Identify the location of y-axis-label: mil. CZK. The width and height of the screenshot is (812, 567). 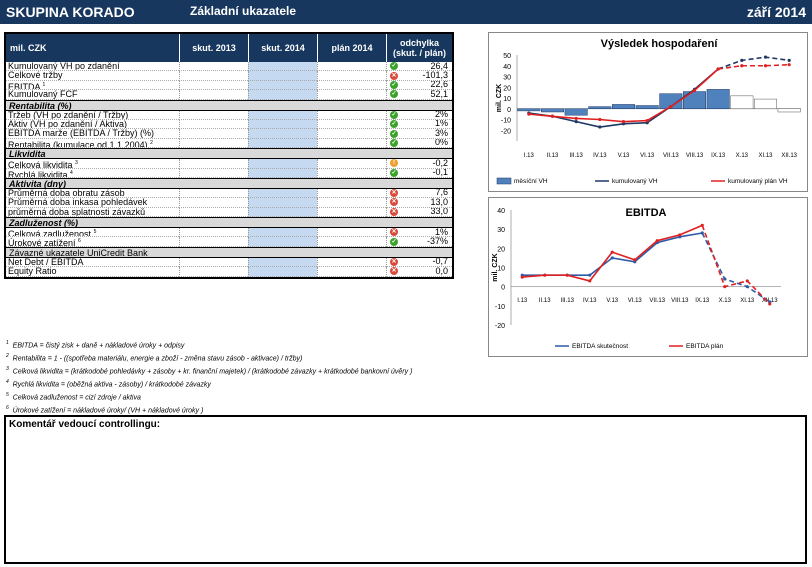
(495, 267).